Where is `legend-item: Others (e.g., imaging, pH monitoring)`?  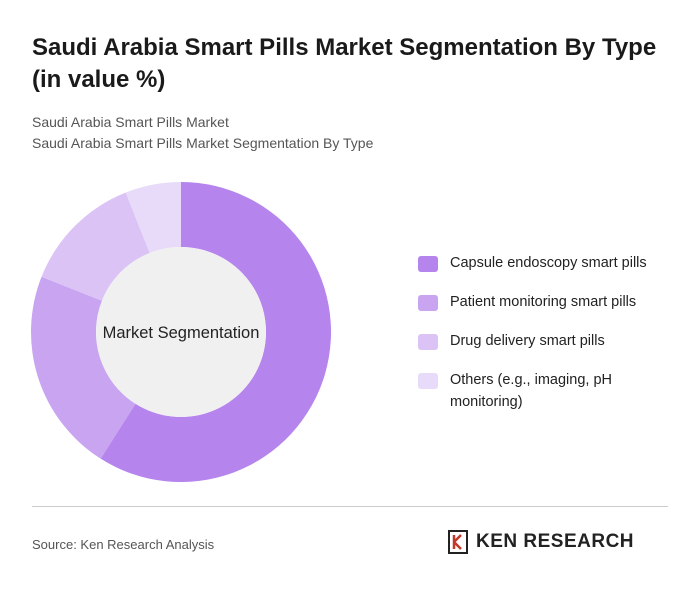
legend-item: Others (e.g., imaging, pH monitoring) is located at coordinates (543, 391).